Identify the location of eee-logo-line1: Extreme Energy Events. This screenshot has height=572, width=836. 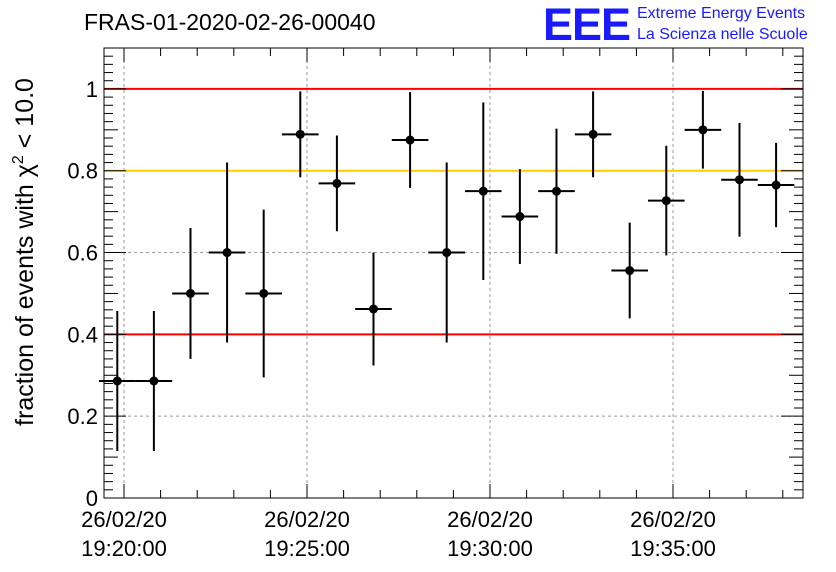
(721, 13).